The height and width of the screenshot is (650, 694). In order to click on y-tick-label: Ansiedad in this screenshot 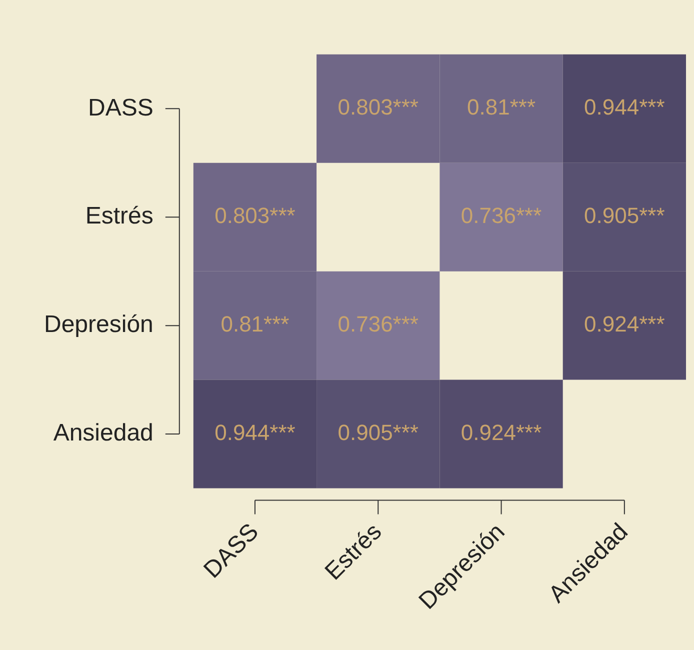, I will do `click(103, 433)`.